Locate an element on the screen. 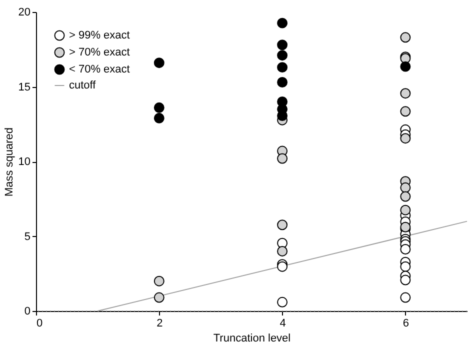 The height and width of the screenshot is (345, 474). x-tick-label: 6 is located at coordinates (405, 324).